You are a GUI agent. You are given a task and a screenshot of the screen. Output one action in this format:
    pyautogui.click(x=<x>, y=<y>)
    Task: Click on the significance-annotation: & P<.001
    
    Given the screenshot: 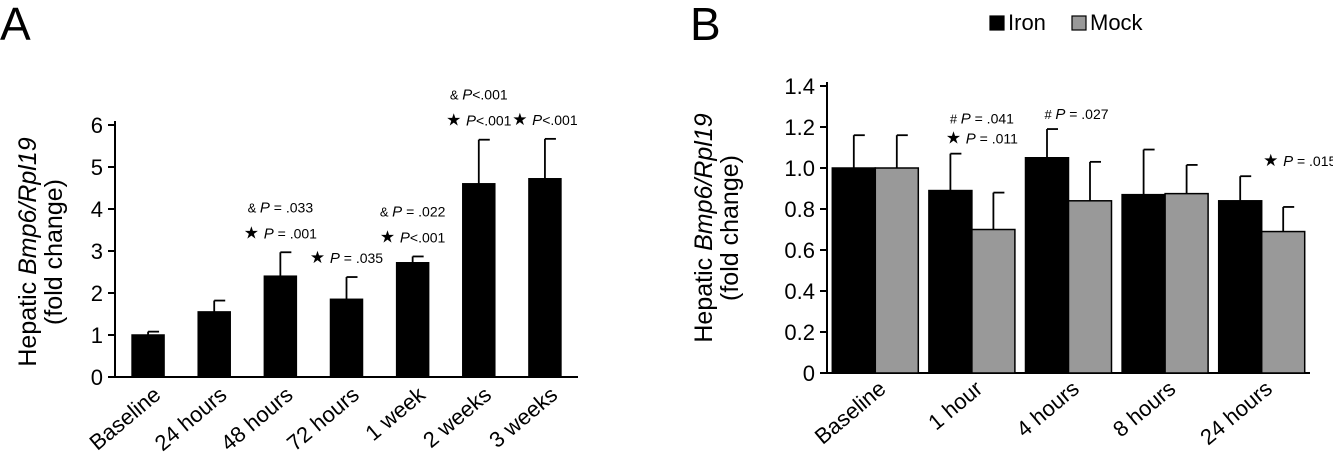 What is the action you would take?
    pyautogui.click(x=479, y=95)
    